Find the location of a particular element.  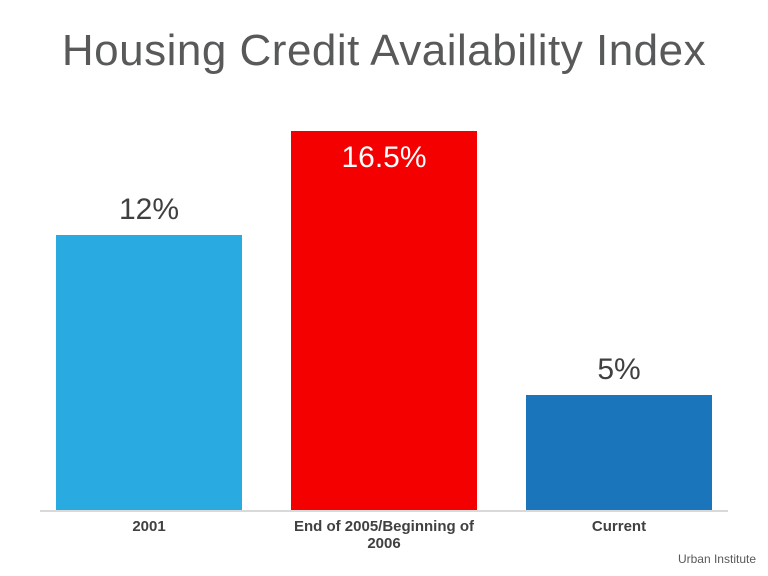

bar-group-current: 5% is located at coordinates (619, 432).